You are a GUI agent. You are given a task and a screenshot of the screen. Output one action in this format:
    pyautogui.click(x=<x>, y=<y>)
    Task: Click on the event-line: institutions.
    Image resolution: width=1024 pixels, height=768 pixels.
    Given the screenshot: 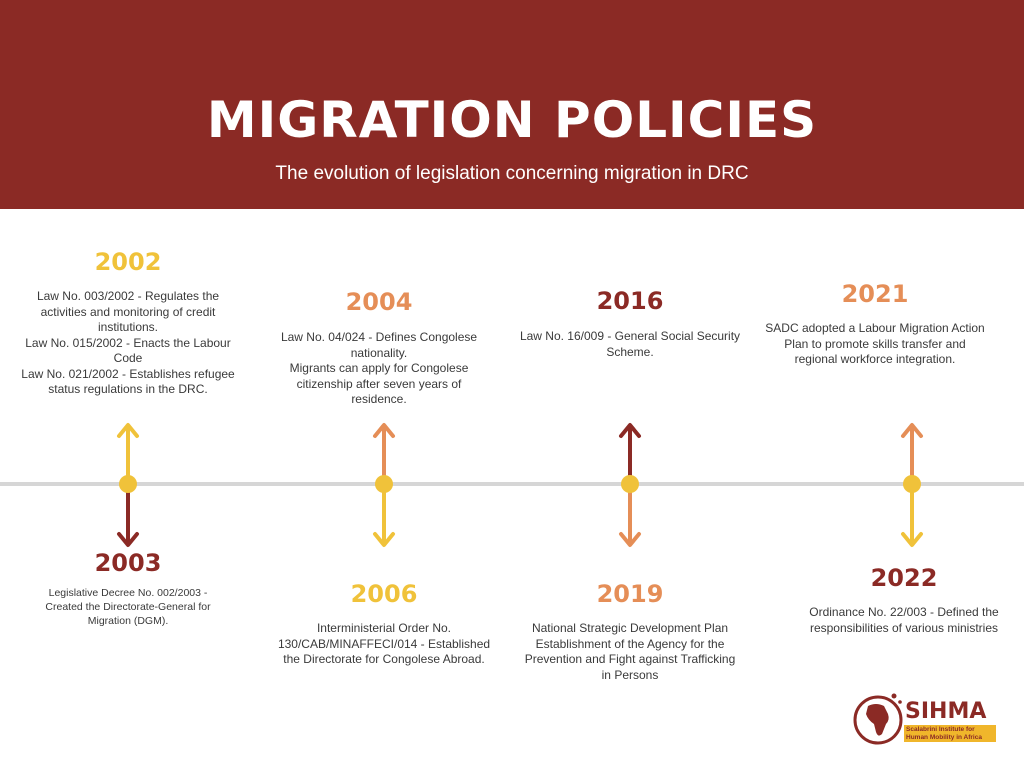 What is the action you would take?
    pyautogui.click(x=128, y=327)
    